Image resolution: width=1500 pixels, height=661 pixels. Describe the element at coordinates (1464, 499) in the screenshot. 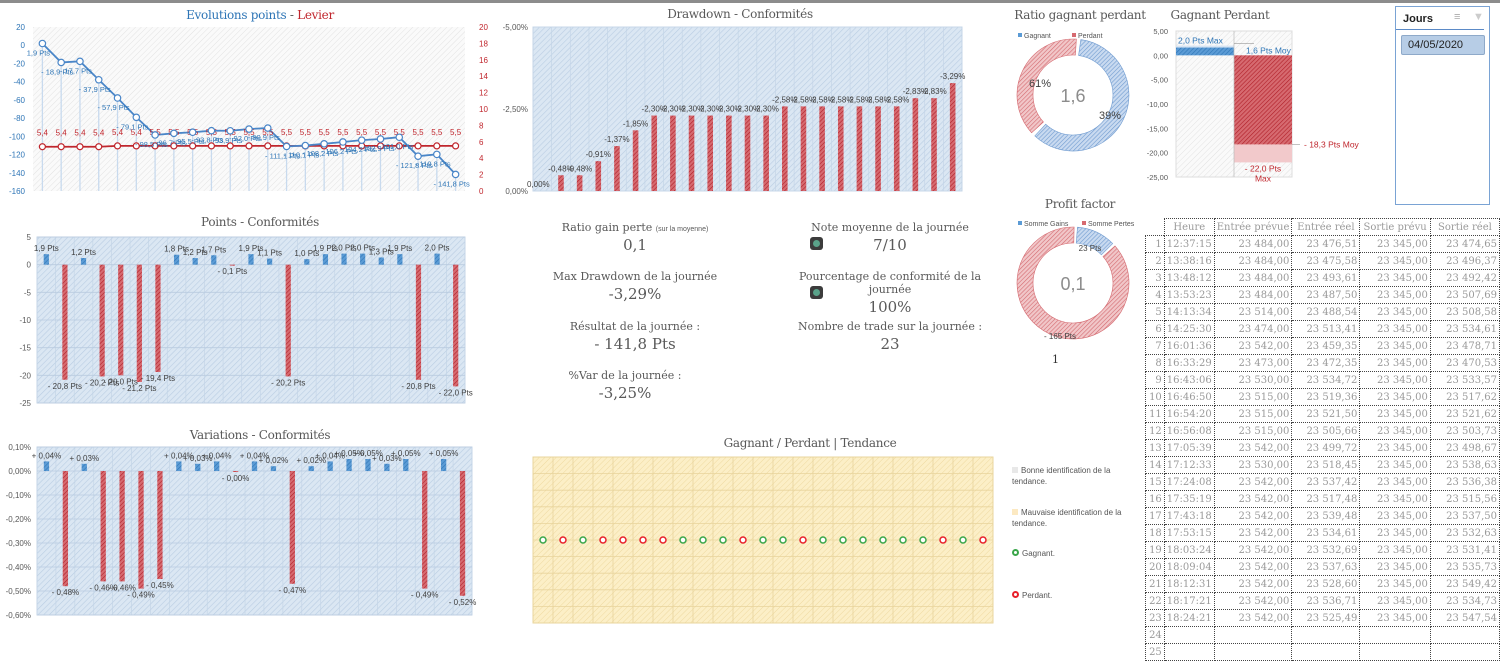

I see `table-cell: 23 515,56` at that location.